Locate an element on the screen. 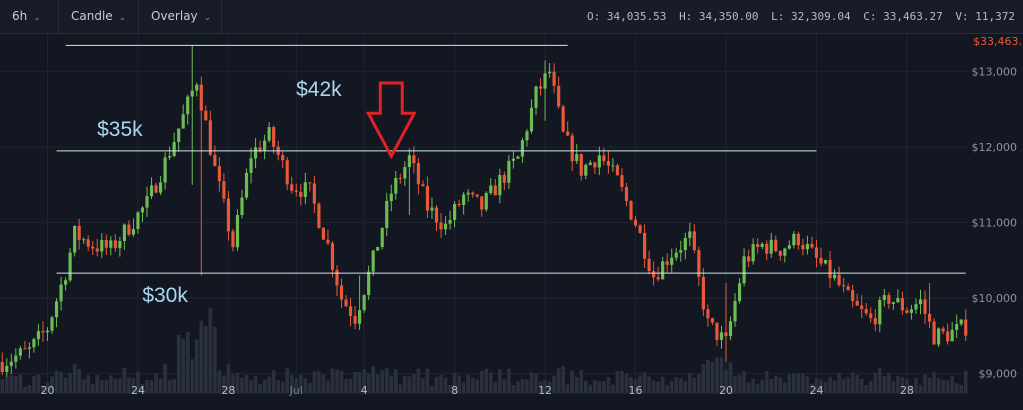  interval-dropdown: 6h ⌄ is located at coordinates (29, 16).